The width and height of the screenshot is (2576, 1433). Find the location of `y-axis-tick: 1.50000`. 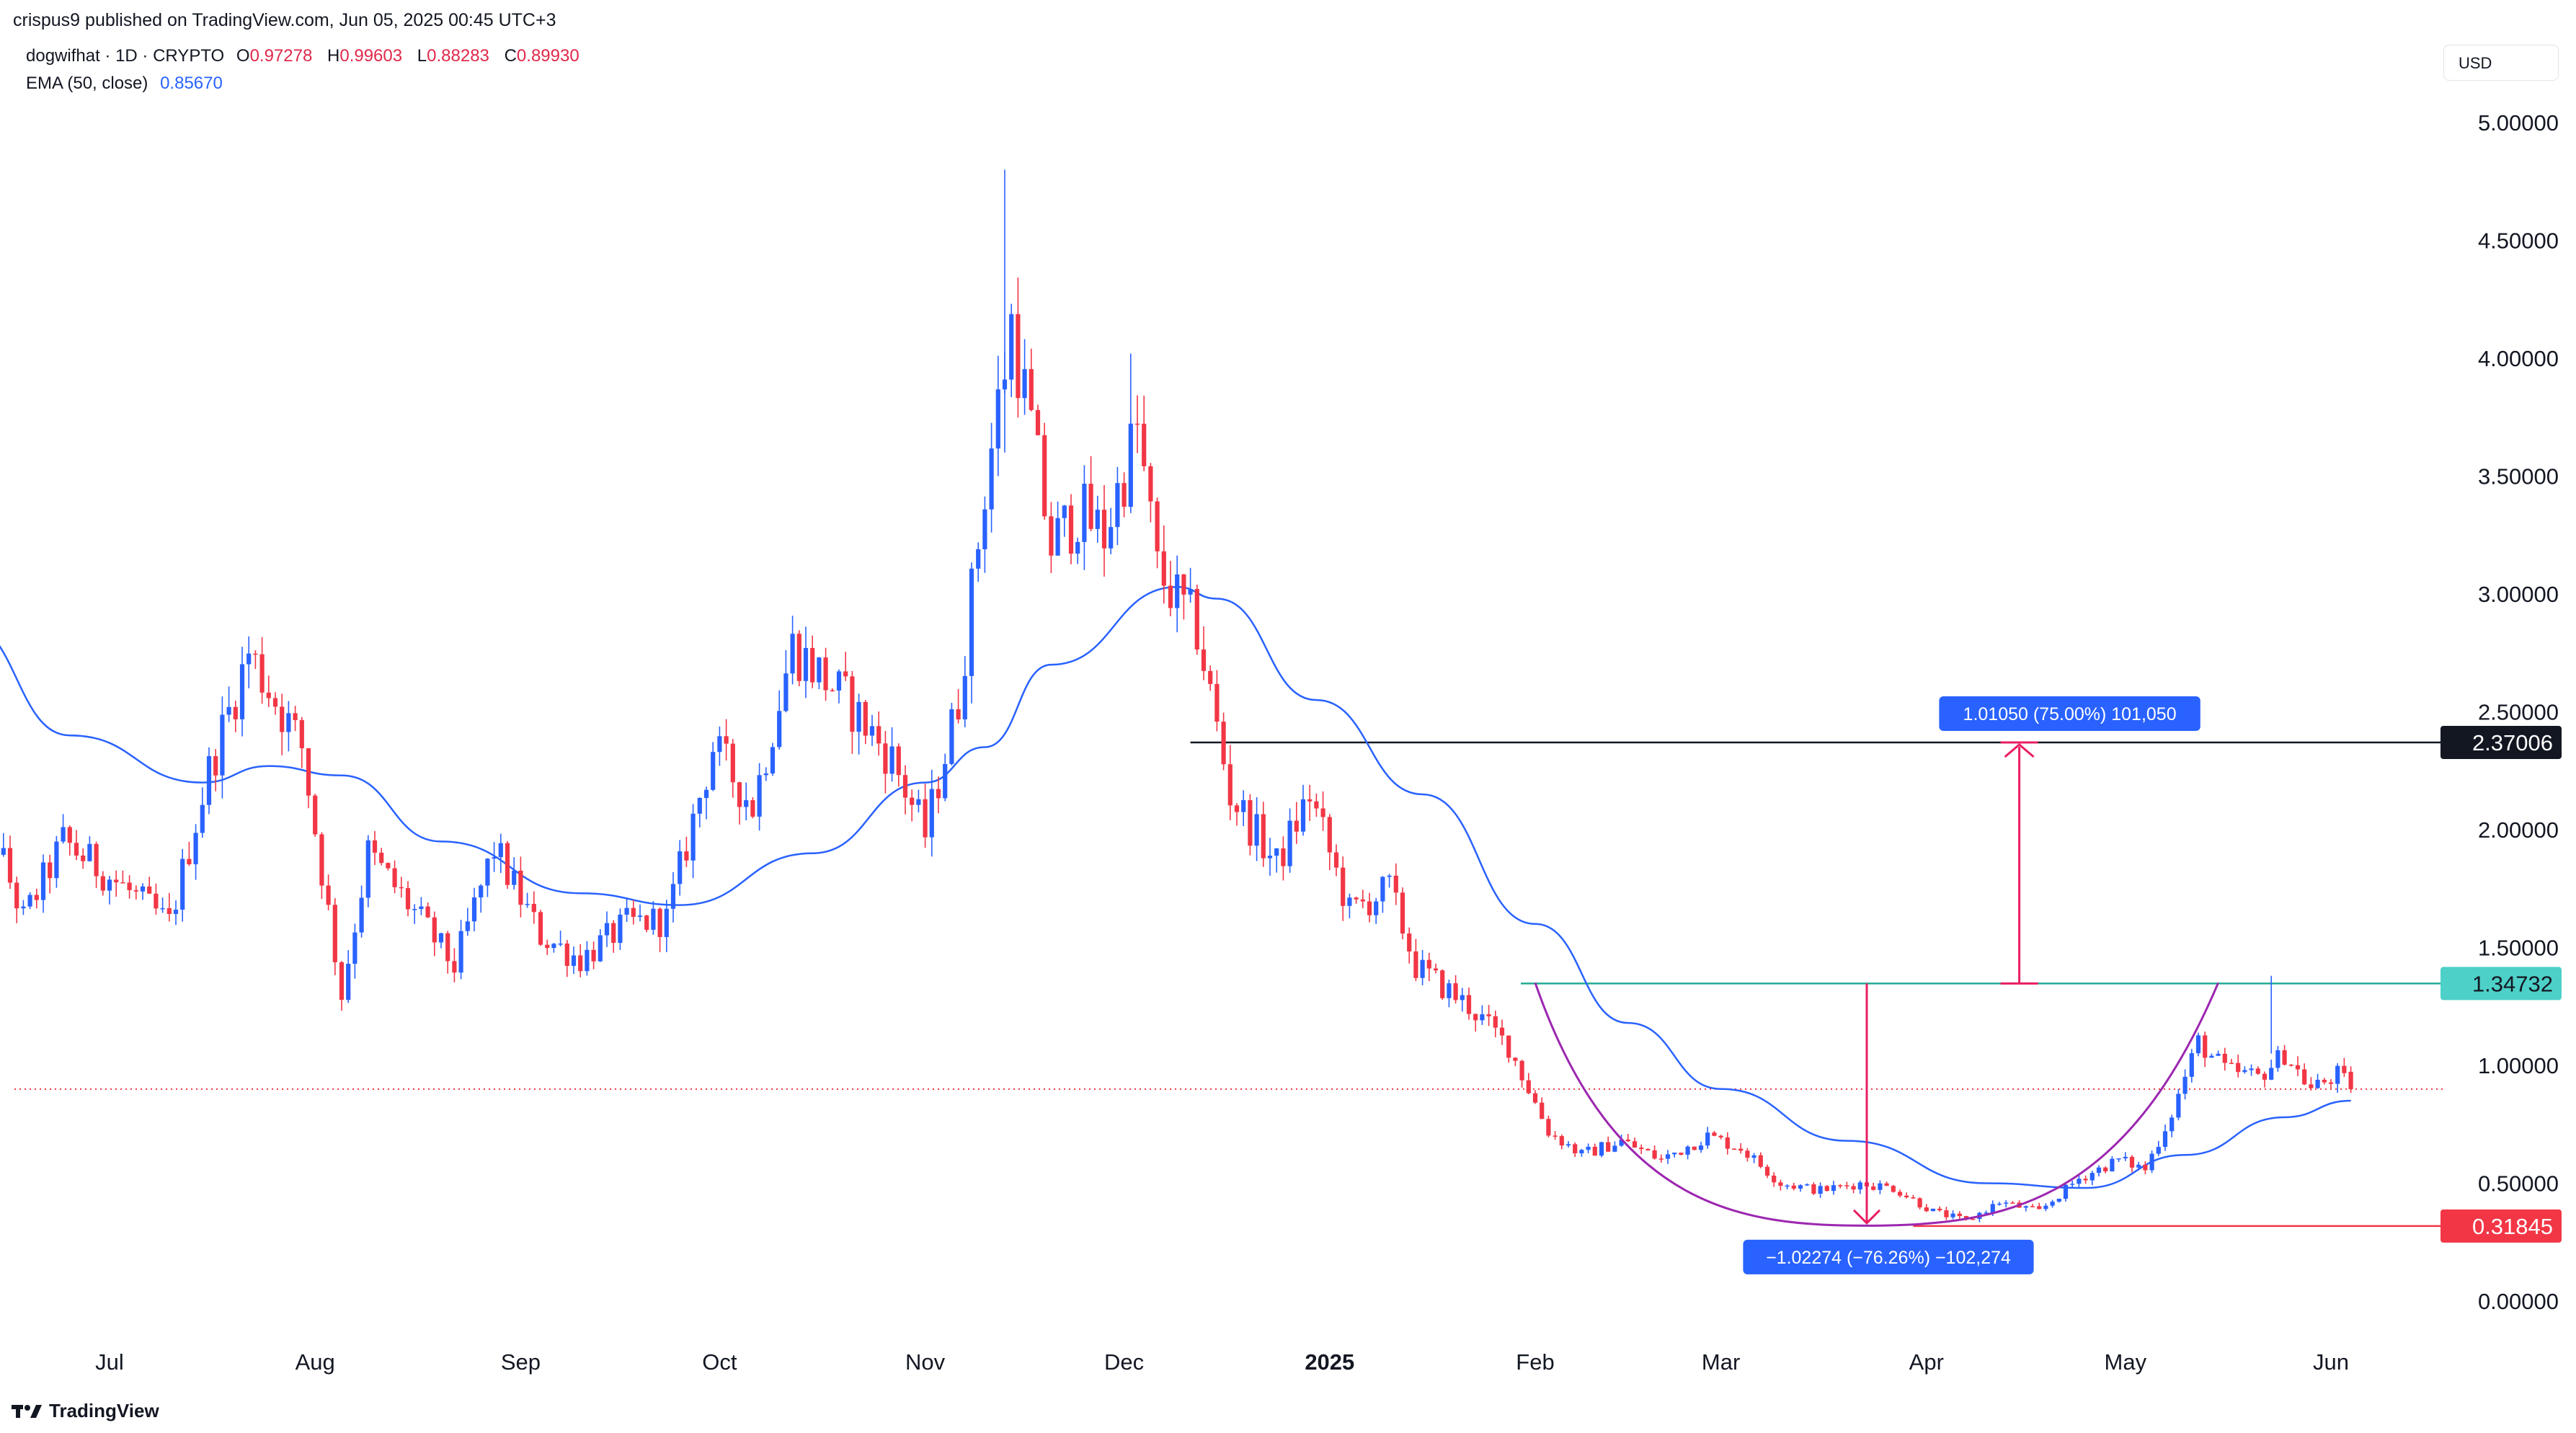

y-axis-tick: 1.50000 is located at coordinates (2518, 948).